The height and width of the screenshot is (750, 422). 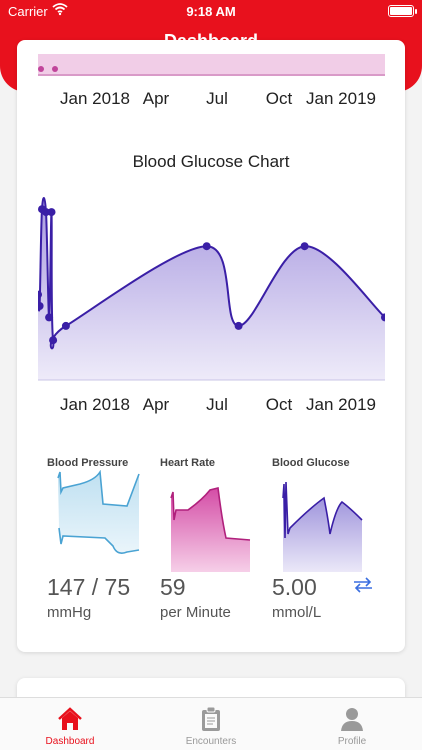 What do you see at coordinates (211, 741) in the screenshot?
I see `tab-label: Encounters` at bounding box center [211, 741].